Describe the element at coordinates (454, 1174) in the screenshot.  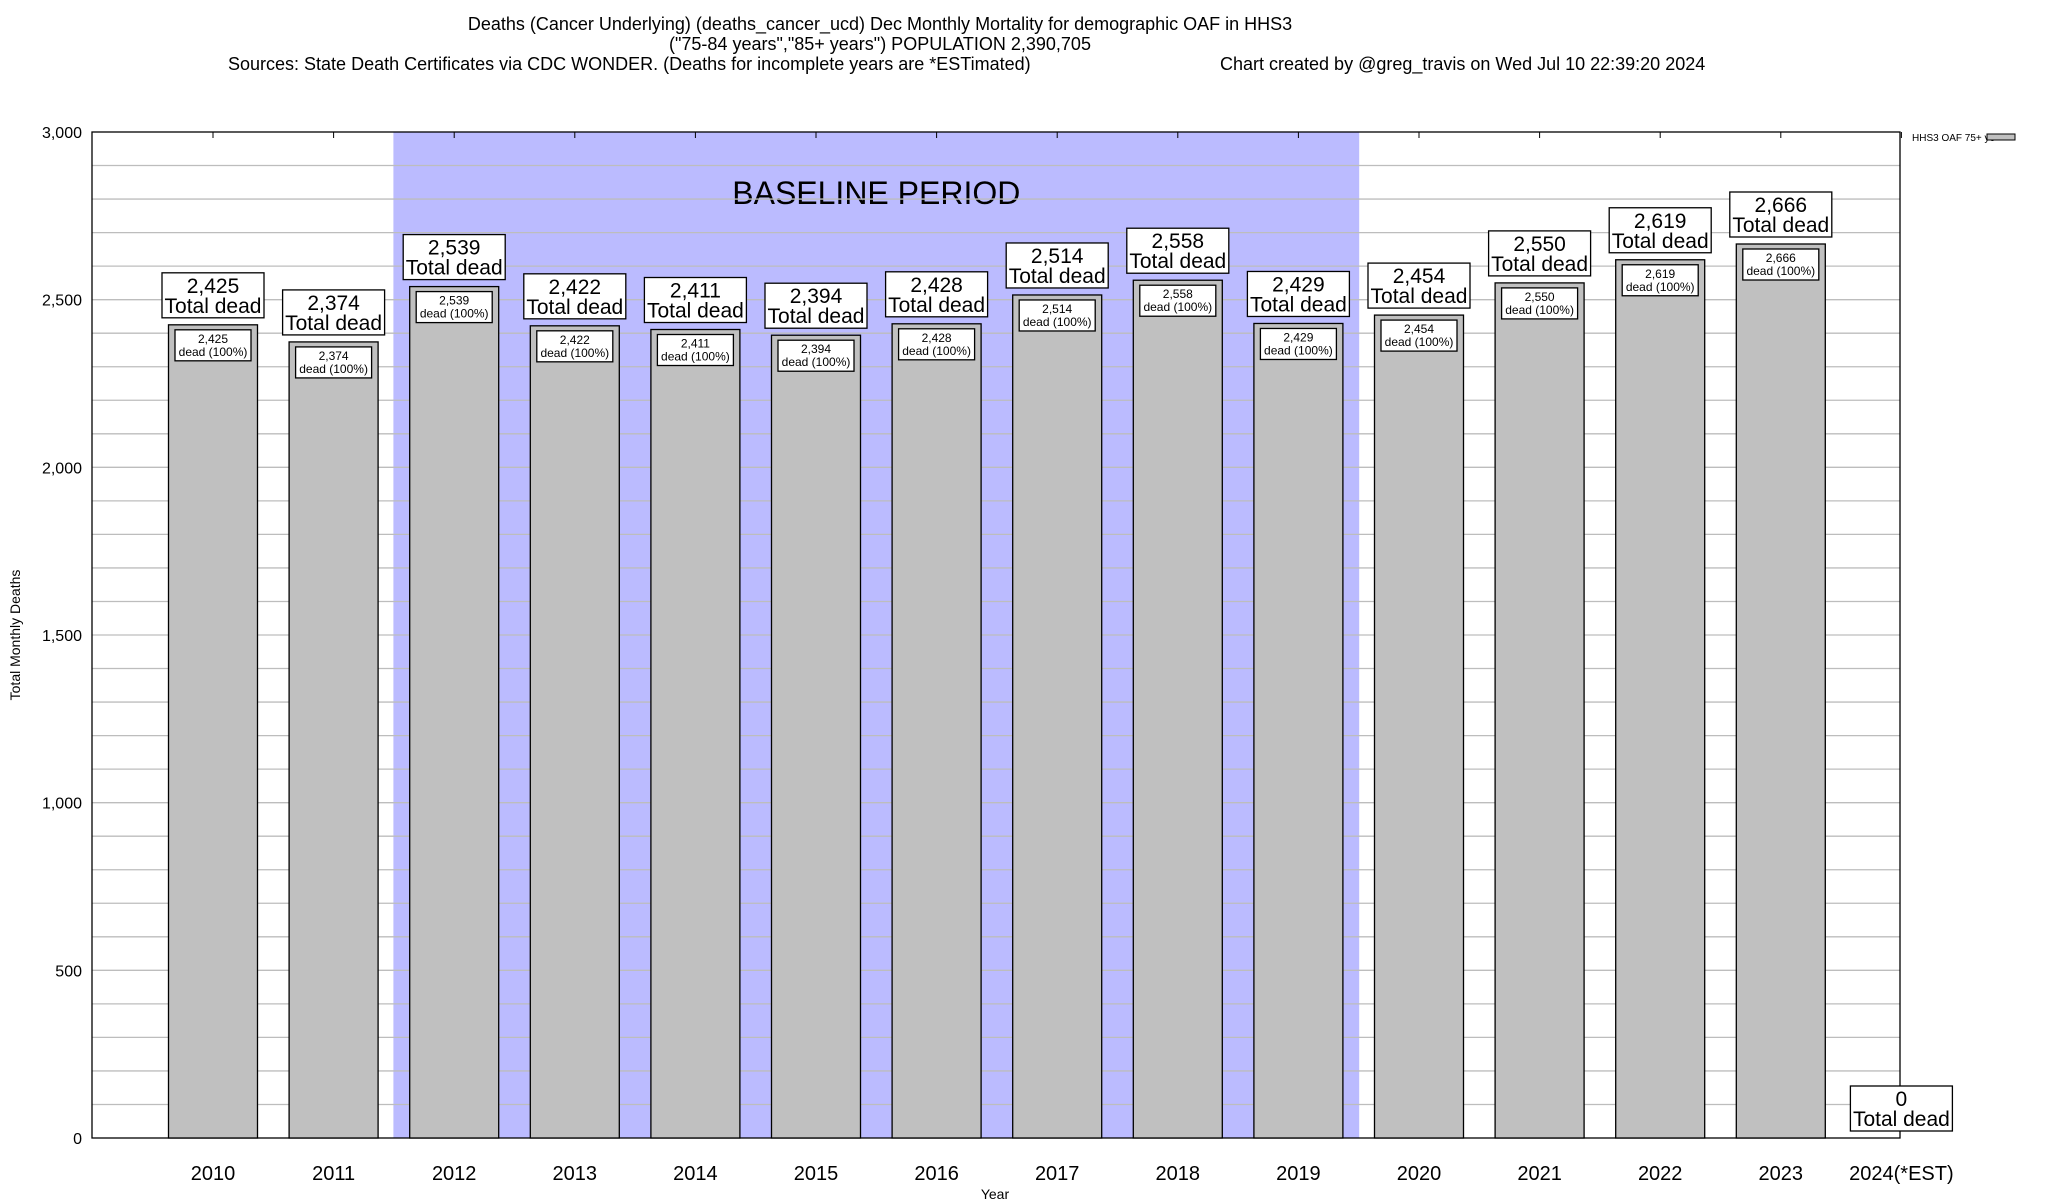
I see `x-tick-label: 2012` at that location.